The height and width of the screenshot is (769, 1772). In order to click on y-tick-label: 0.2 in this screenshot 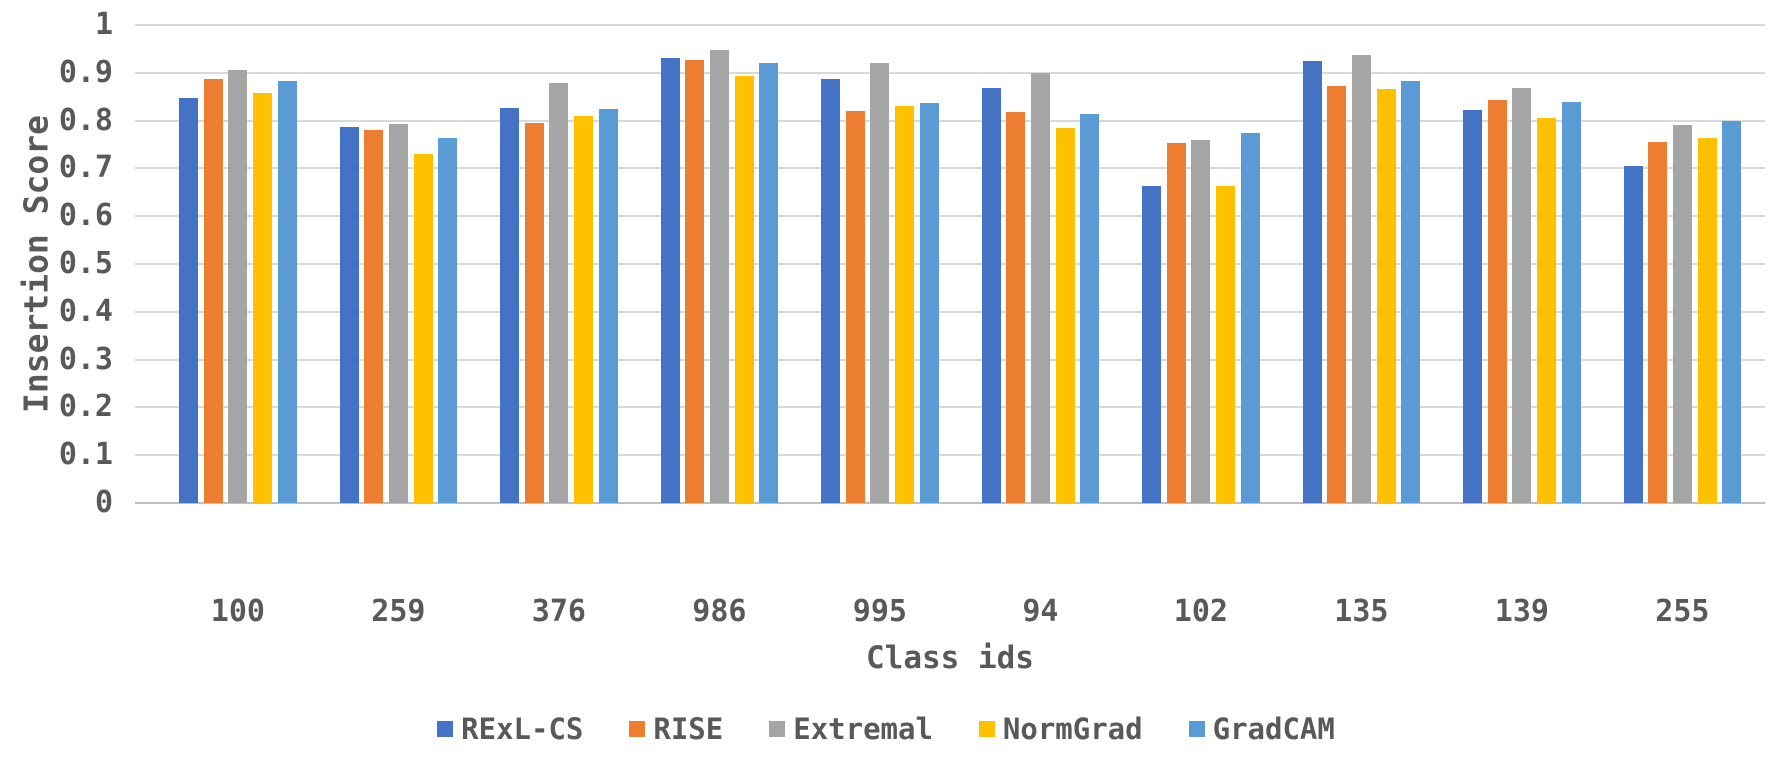, I will do `click(85, 407)`.